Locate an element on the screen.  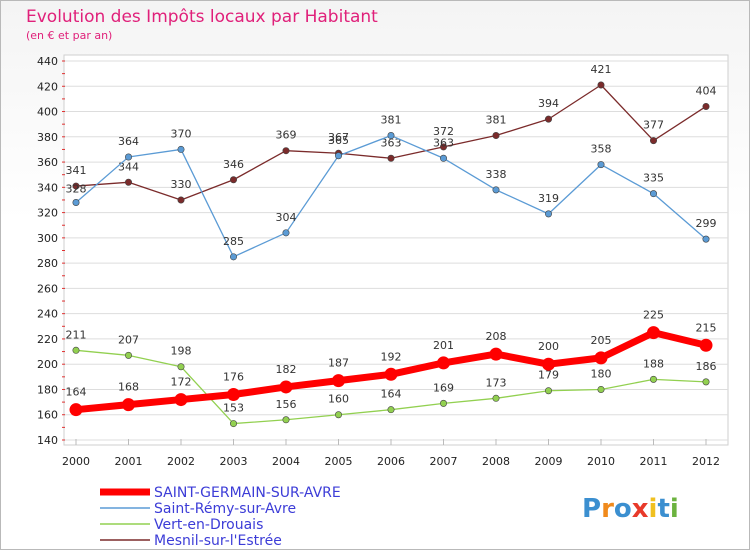
y-tick-label: 340 is located at coordinates (47, 187).